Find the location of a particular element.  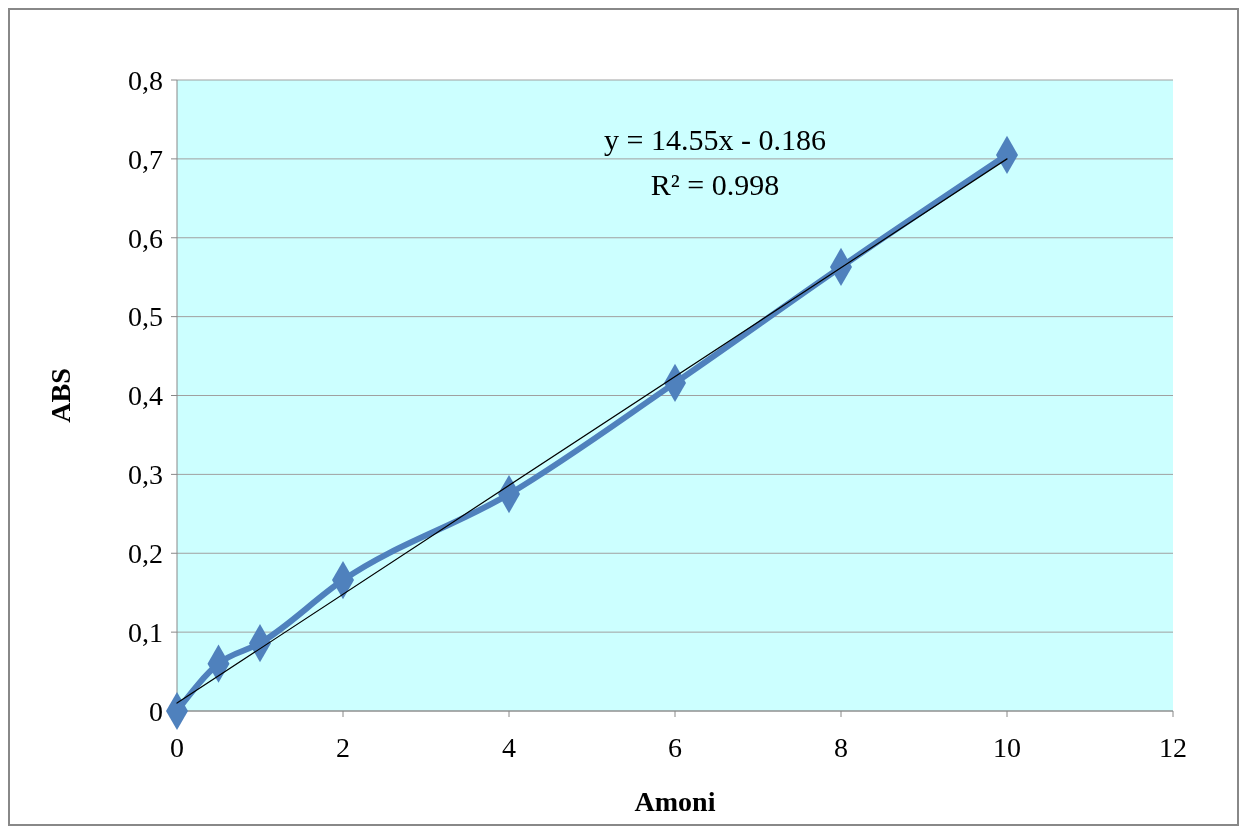

x-tick-label: 12 is located at coordinates (1173, 747).